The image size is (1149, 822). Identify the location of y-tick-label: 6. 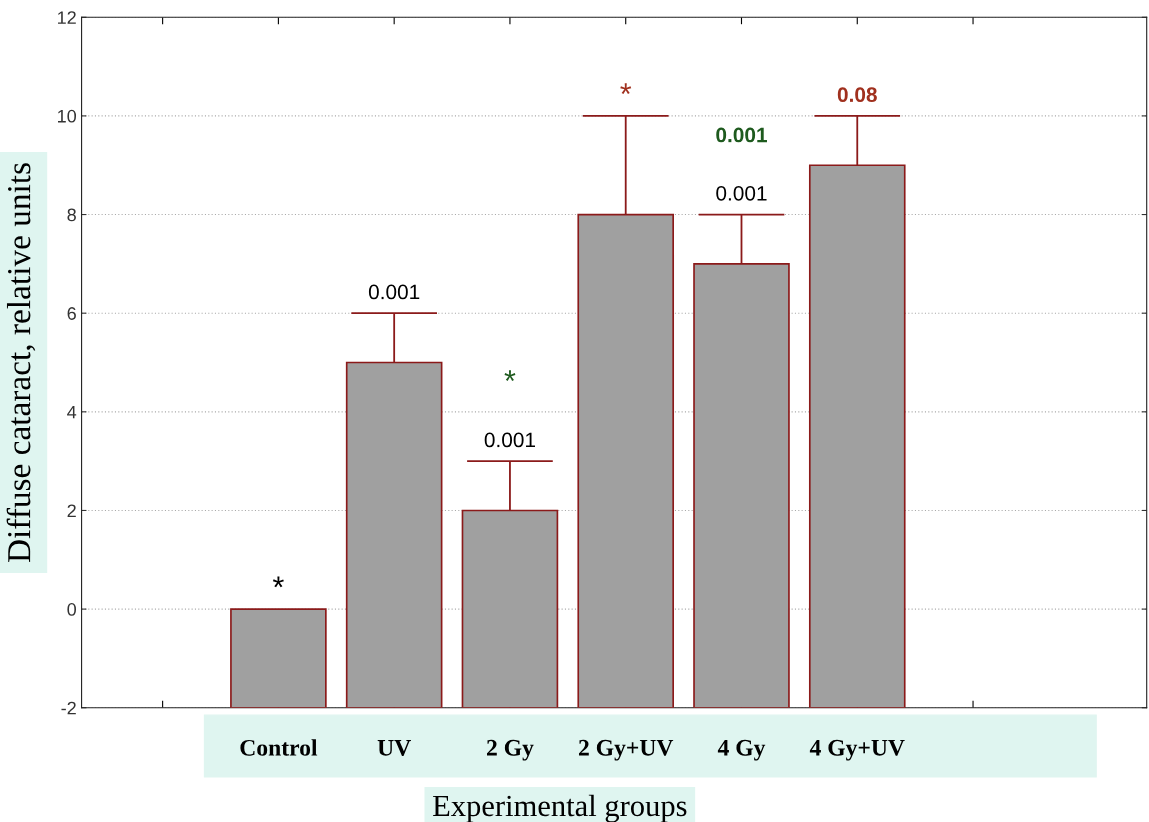
(71, 313).